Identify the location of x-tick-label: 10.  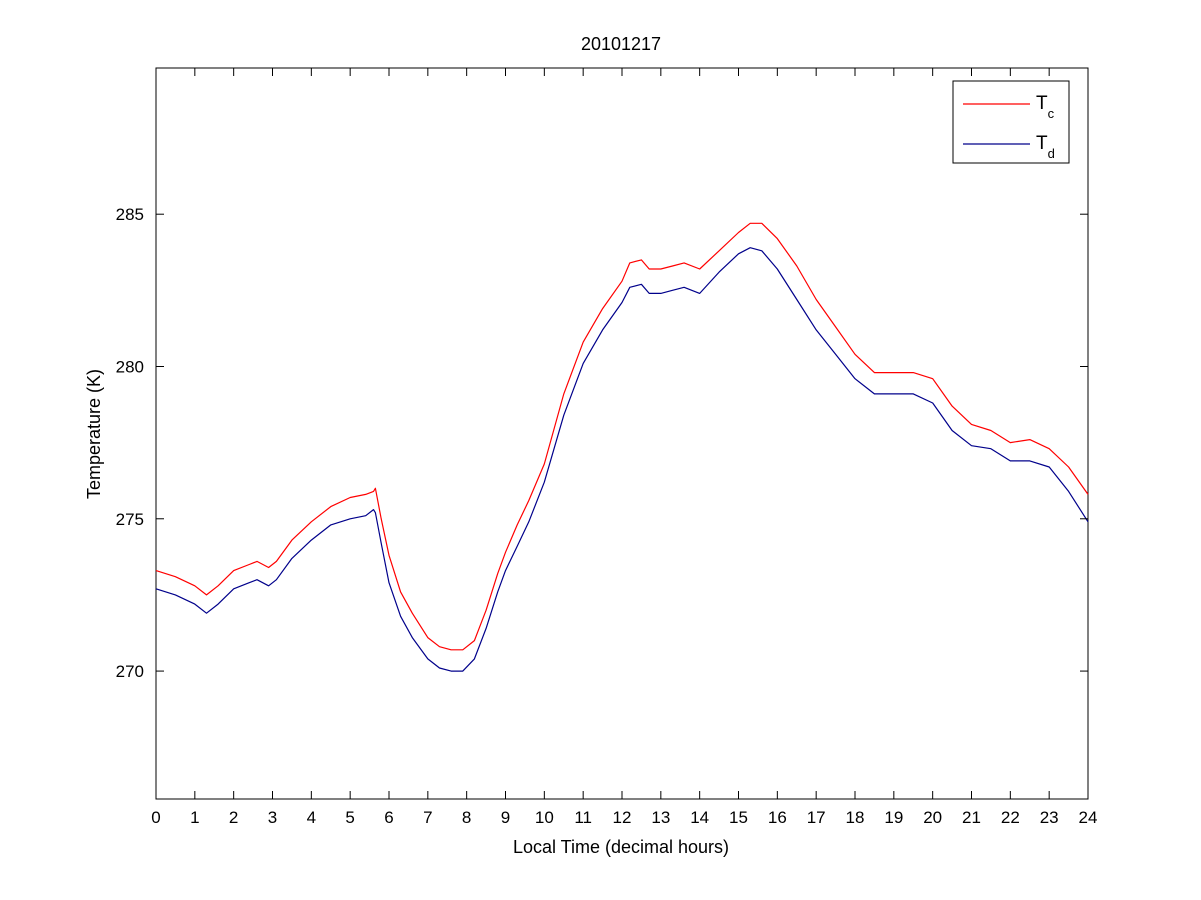
(544, 817).